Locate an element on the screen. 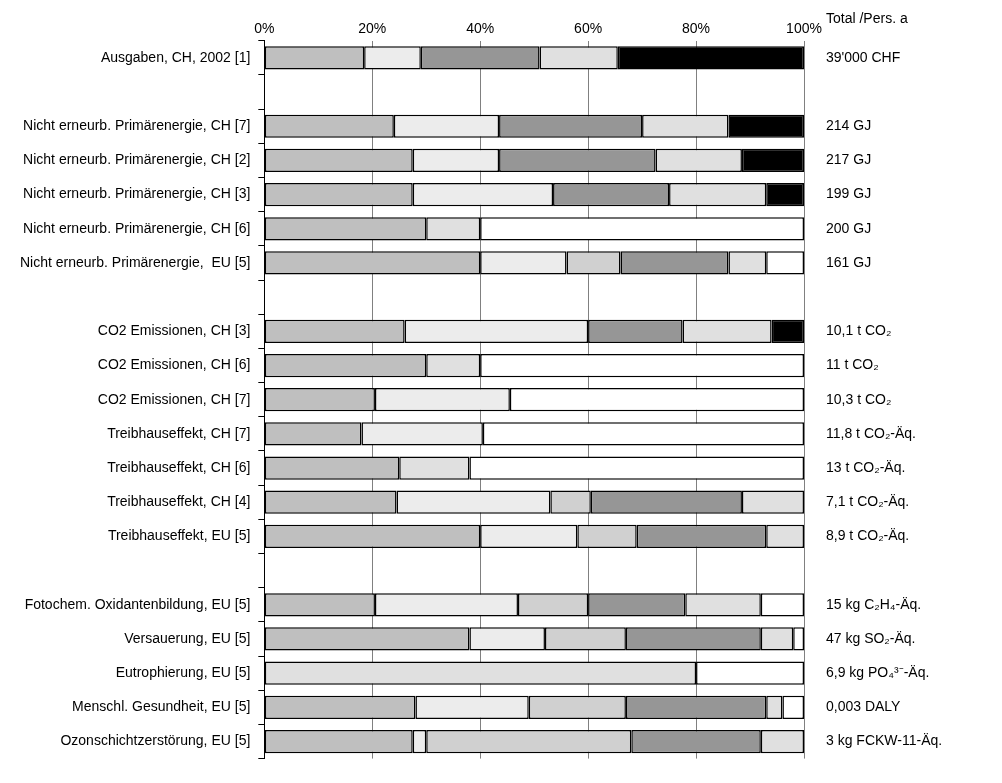 Image resolution: width=1002 pixels, height=783 pixels. y-tick-label: Nicht erneurb. Primärenergie, CH [3] is located at coordinates (137, 193).